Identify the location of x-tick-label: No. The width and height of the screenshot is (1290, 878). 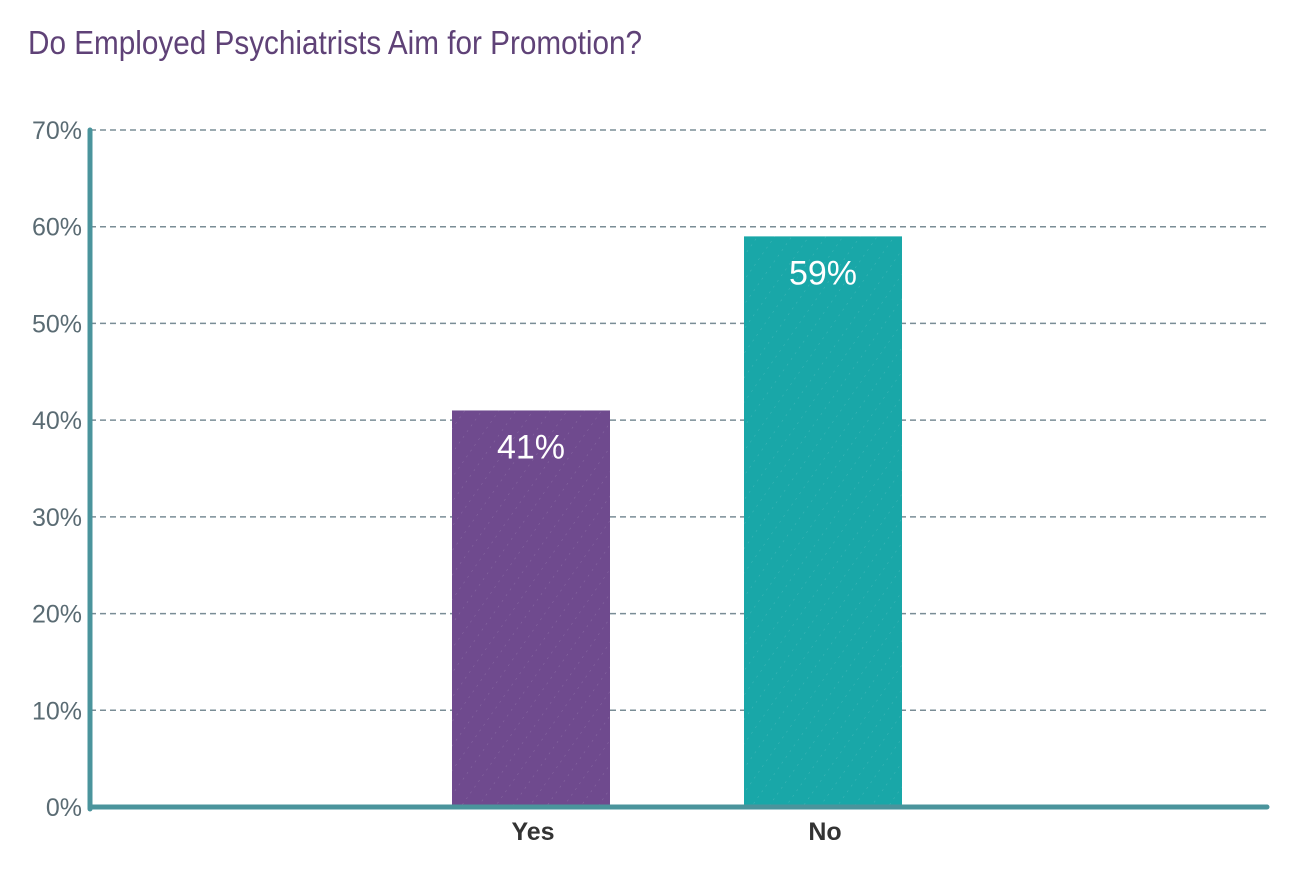
(824, 832).